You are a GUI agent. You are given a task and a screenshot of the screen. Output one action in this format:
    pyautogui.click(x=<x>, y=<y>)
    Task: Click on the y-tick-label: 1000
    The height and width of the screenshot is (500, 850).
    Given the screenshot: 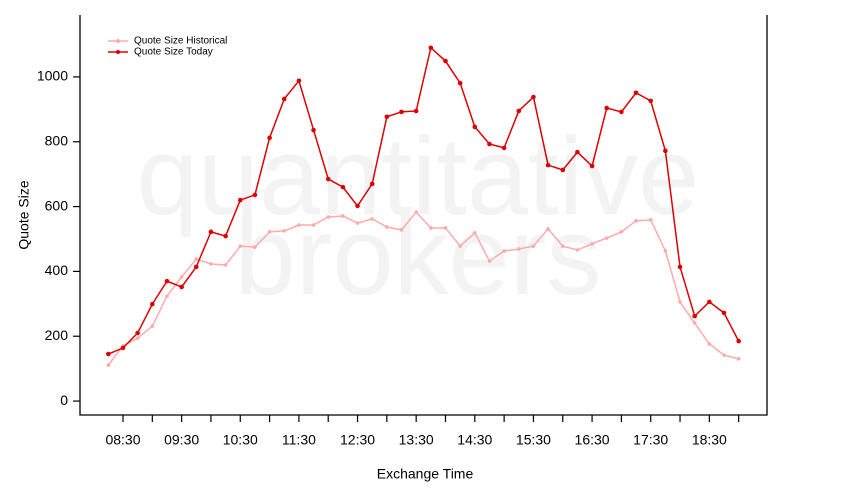 What is the action you would take?
    pyautogui.click(x=52, y=76)
    